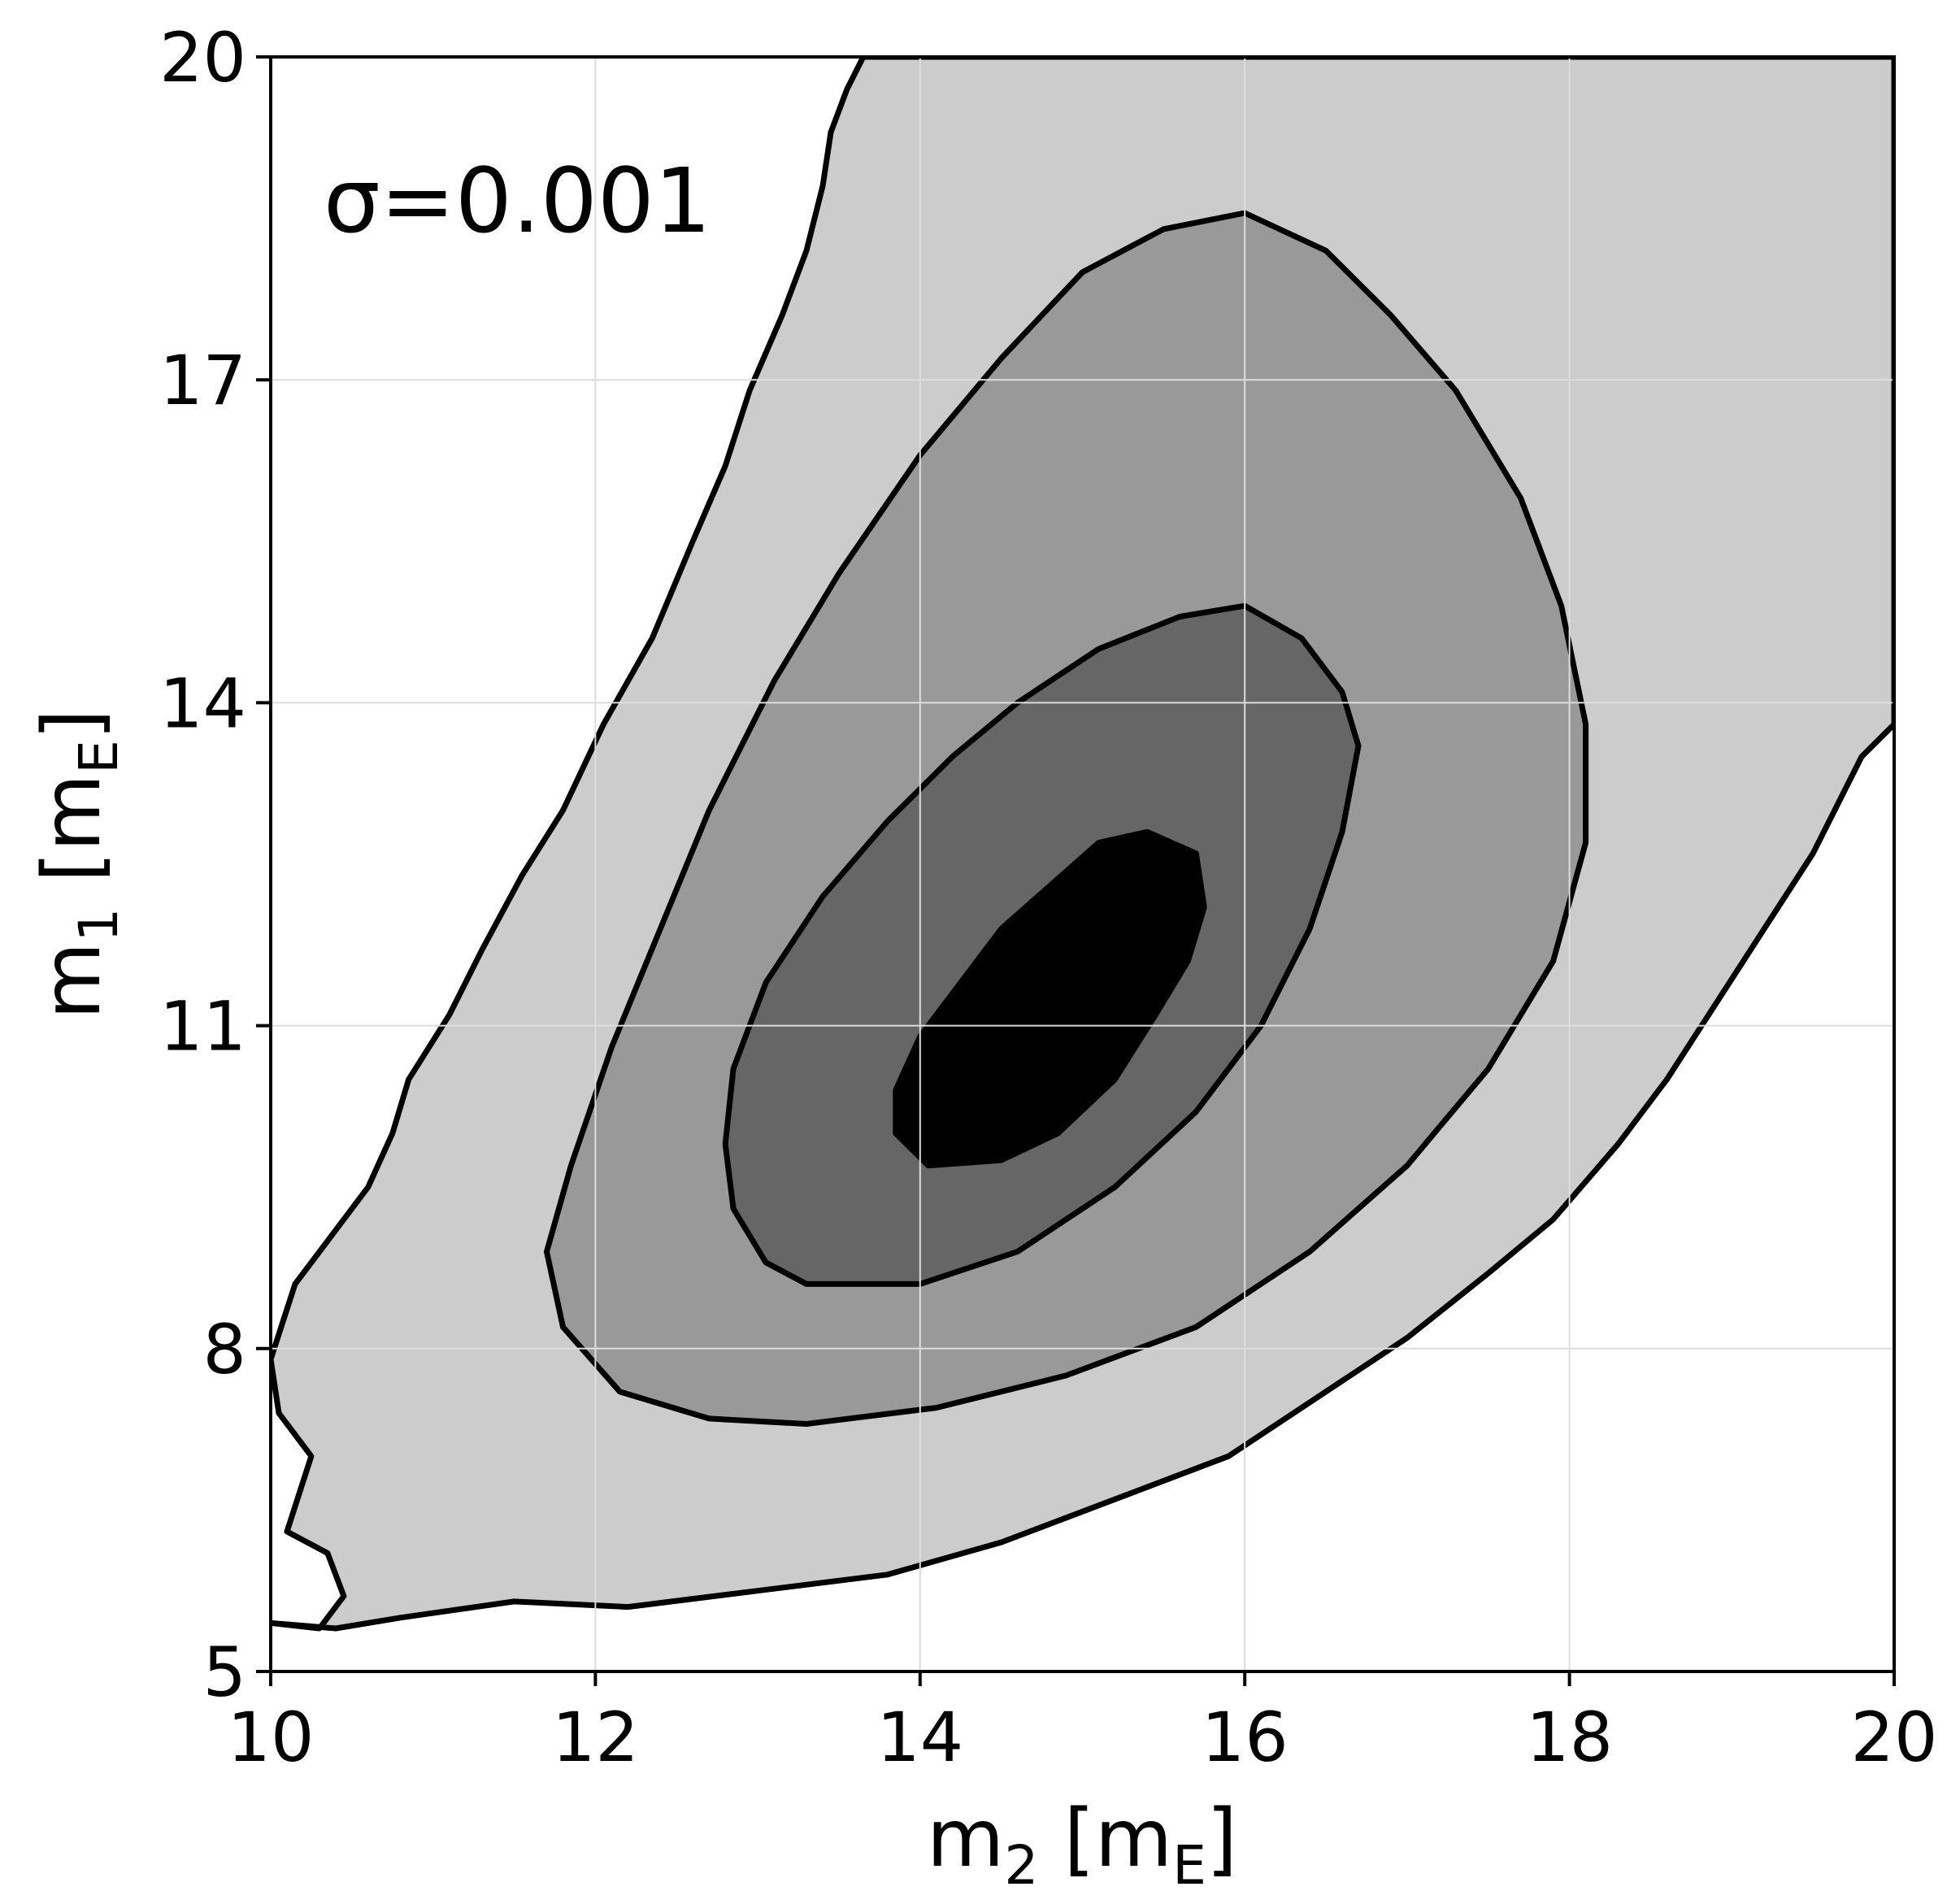 The height and width of the screenshot is (1904, 1960). I want to click on x-tick-label: 16, so click(1245, 1737).